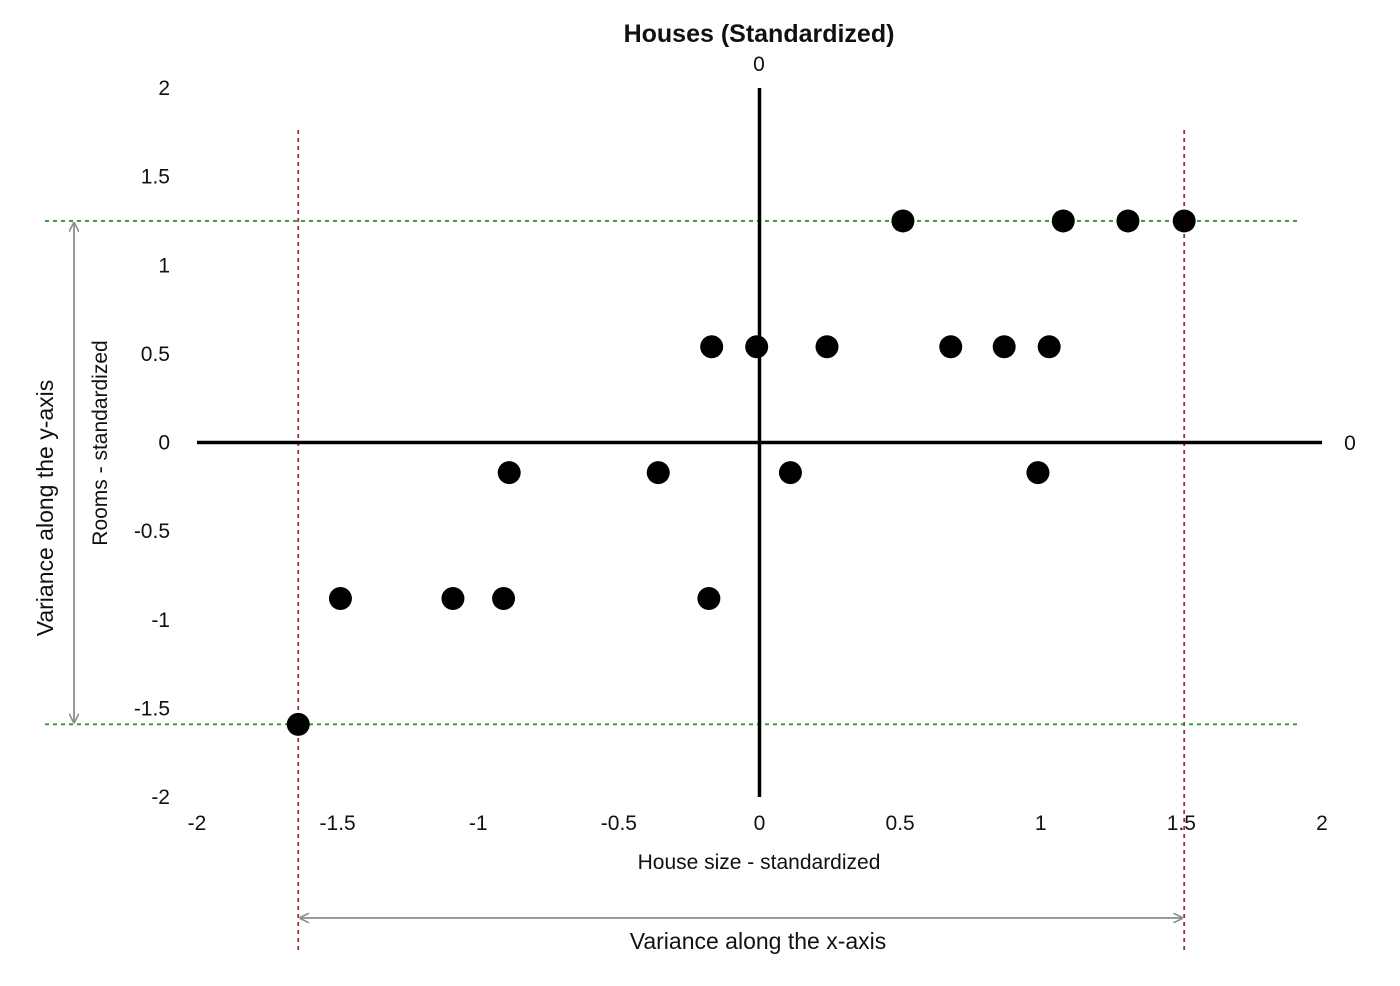 The height and width of the screenshot is (986, 1400). What do you see at coordinates (160, 797) in the screenshot?
I see `y-tick-label: -2` at bounding box center [160, 797].